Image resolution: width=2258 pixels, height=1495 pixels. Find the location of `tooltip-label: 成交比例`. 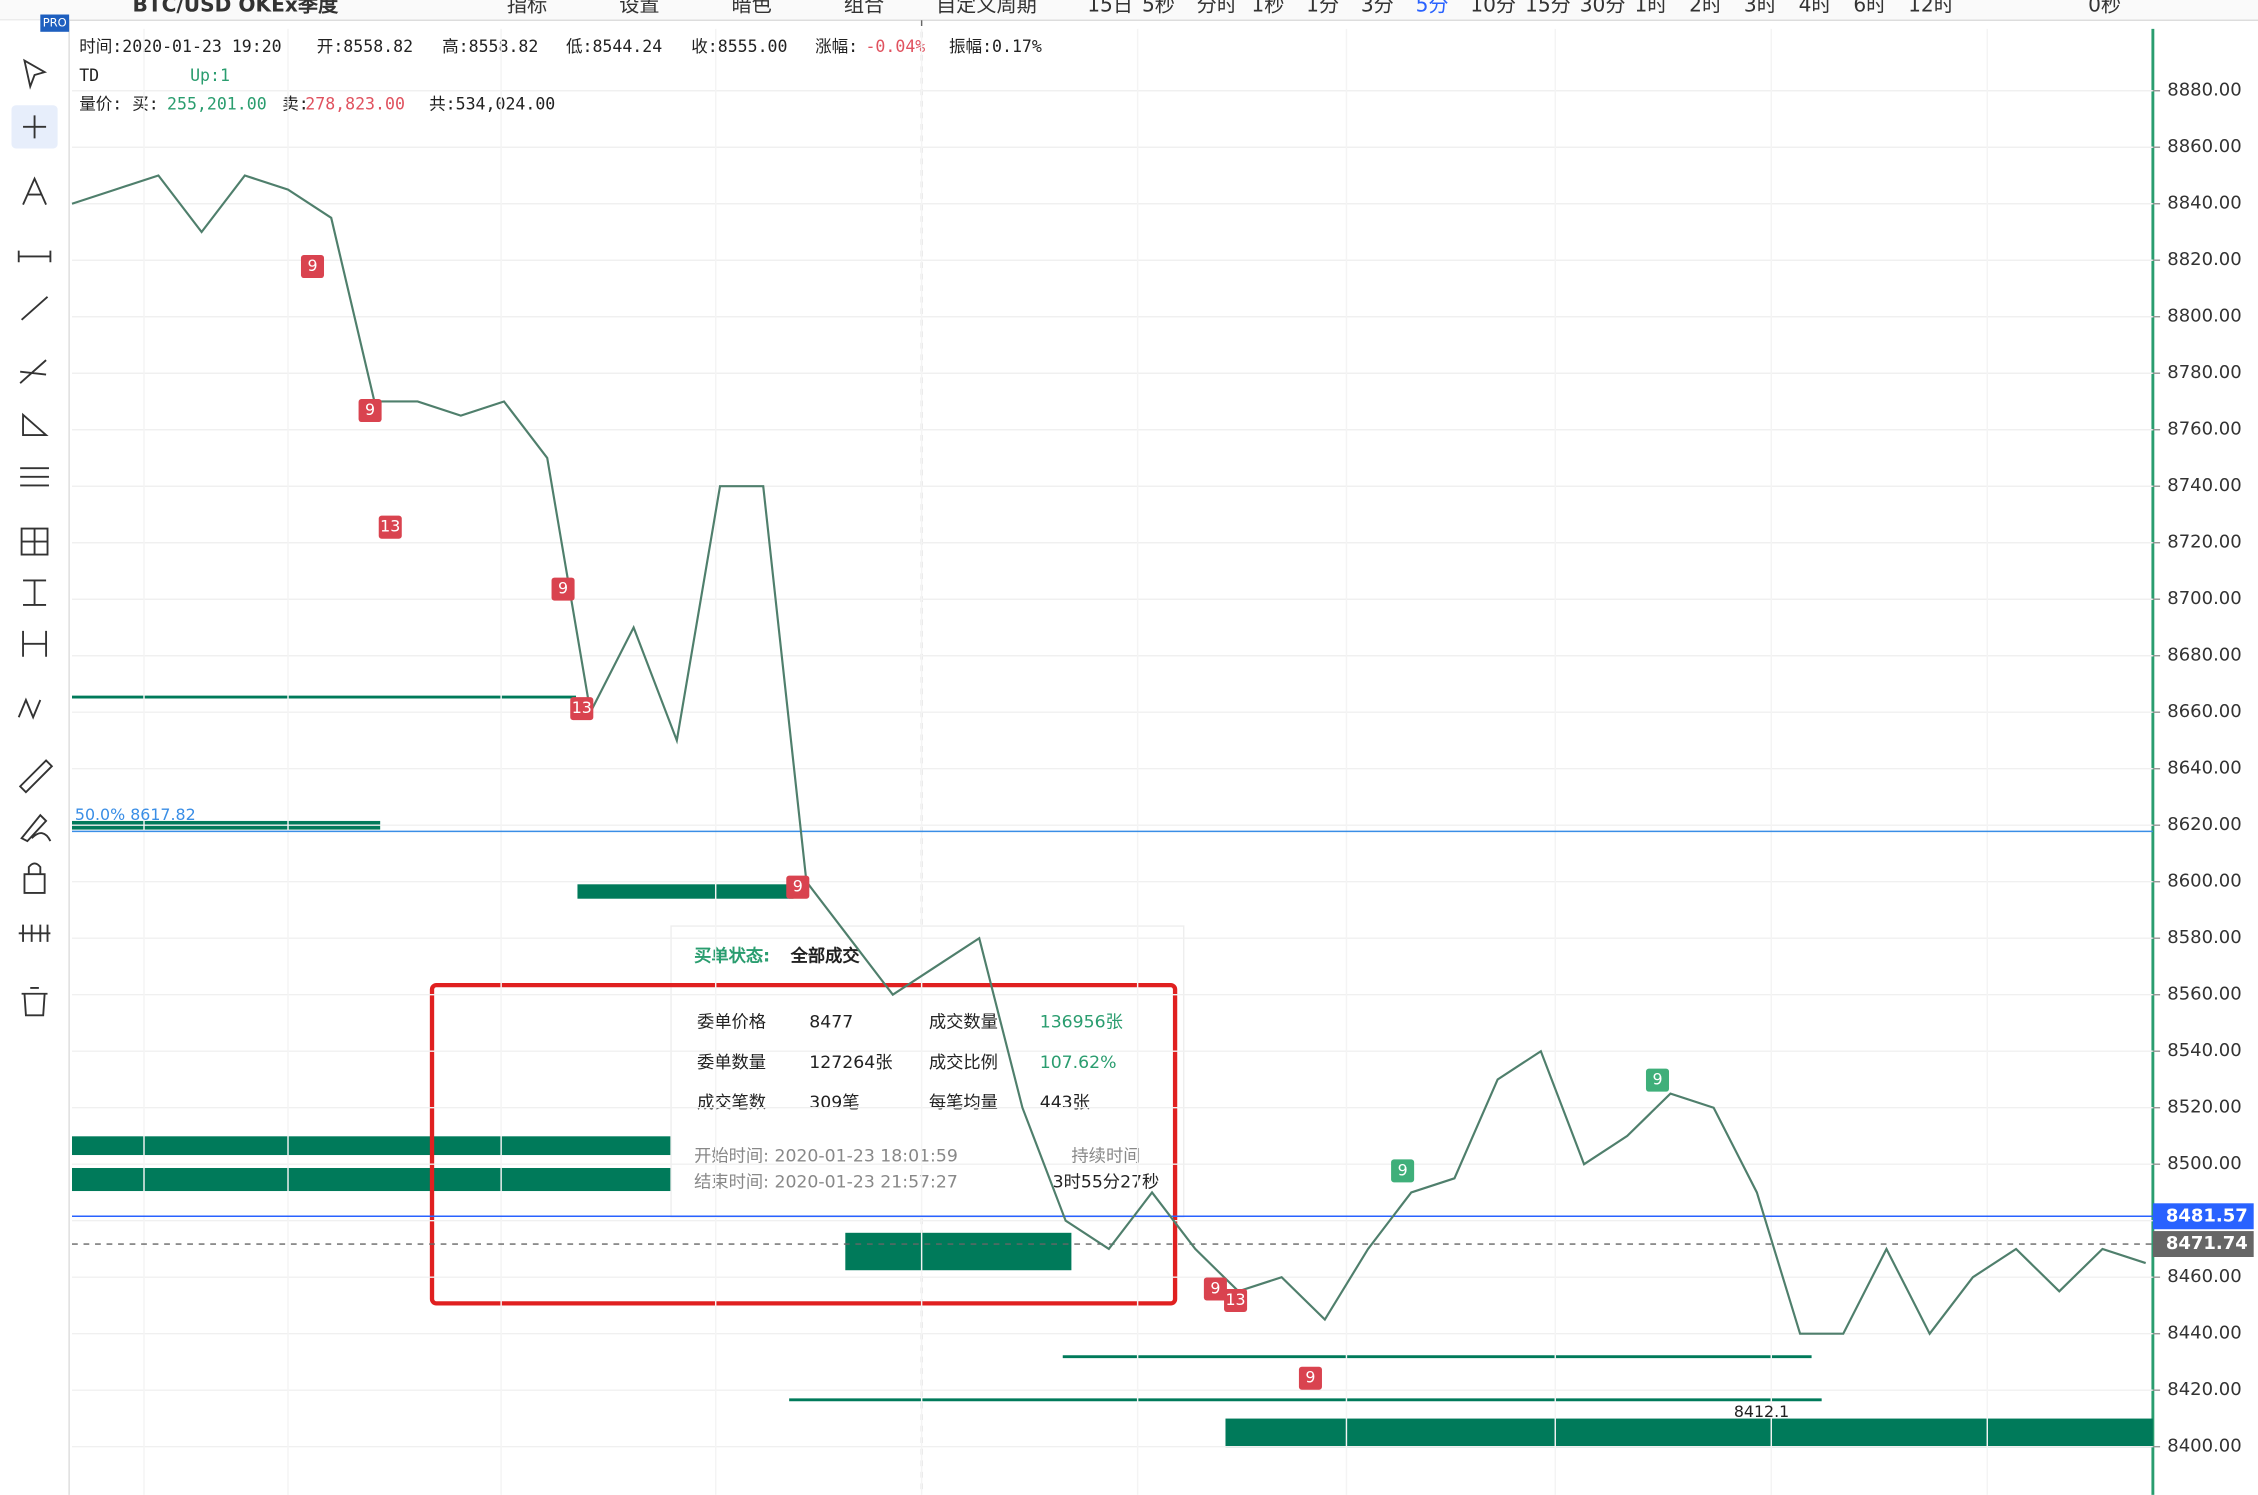

tooltip-label: 成交比例 is located at coordinates (963, 1063).